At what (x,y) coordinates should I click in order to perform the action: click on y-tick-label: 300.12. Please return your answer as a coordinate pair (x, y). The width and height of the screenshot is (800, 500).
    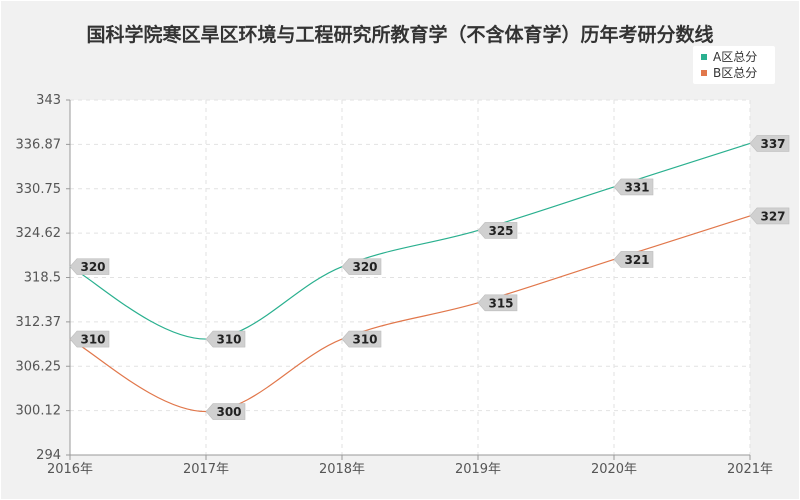
    Looking at the image, I should click on (39, 411).